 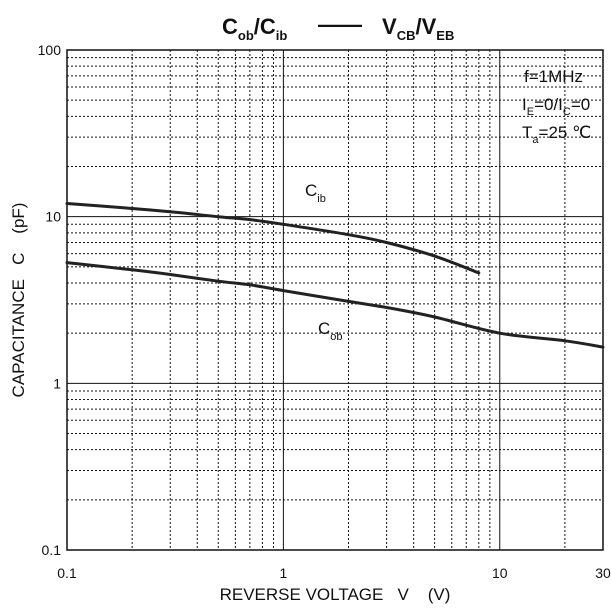 I want to click on title-cob: C, so click(x=230, y=26).